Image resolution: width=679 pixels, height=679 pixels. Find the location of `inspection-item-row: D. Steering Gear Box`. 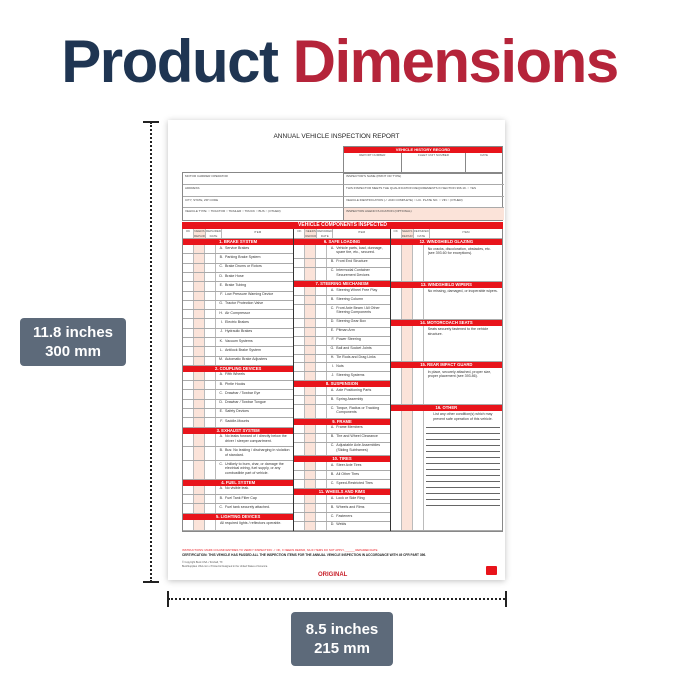

inspection-item-row: D. Steering Gear Box is located at coordinates (342, 323).